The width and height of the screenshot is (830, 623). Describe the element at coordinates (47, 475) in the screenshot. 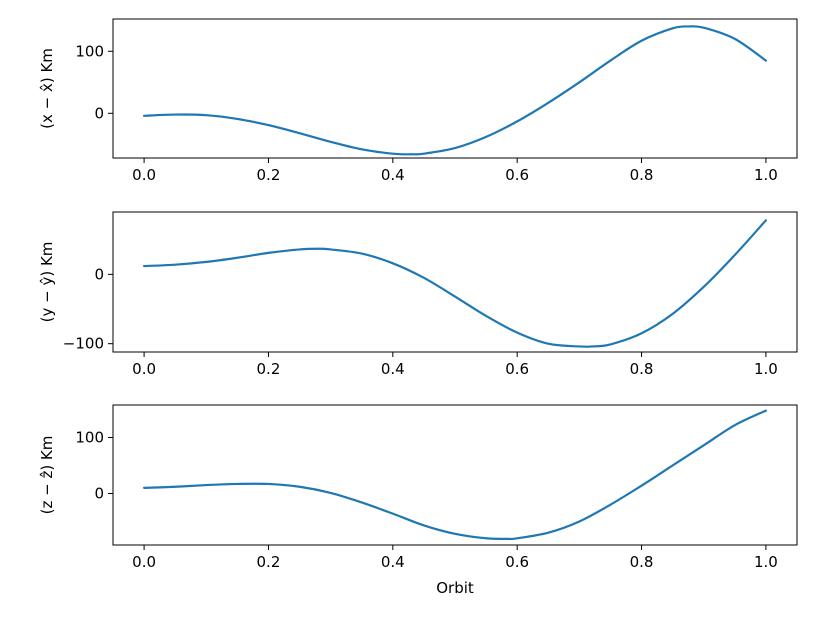

I see `y-axis-label: (z − ẑ) Km` at that location.